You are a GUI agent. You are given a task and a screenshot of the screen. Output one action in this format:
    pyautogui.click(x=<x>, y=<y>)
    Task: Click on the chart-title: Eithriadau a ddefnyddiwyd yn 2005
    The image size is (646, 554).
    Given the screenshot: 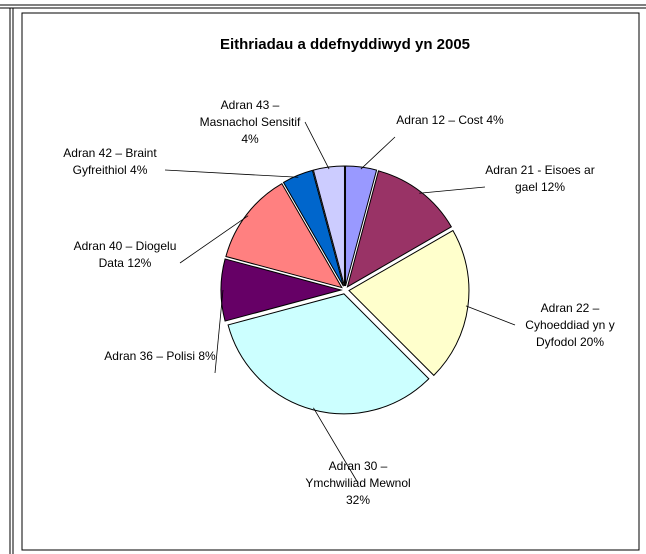 What is the action you would take?
    pyautogui.click(x=345, y=44)
    